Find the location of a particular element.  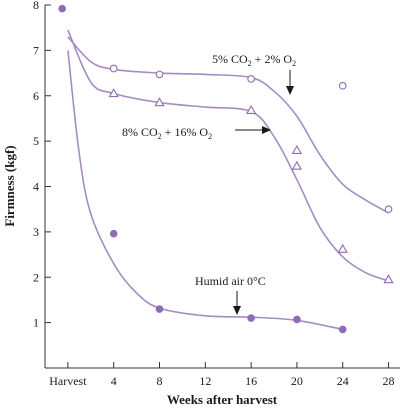

x-tick-label: 24 is located at coordinates (343, 381).